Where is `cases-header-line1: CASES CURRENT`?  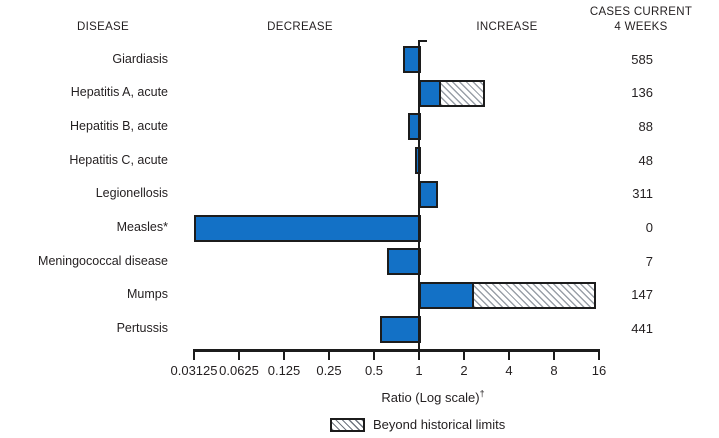 cases-header-line1: CASES CURRENT is located at coordinates (641, 12).